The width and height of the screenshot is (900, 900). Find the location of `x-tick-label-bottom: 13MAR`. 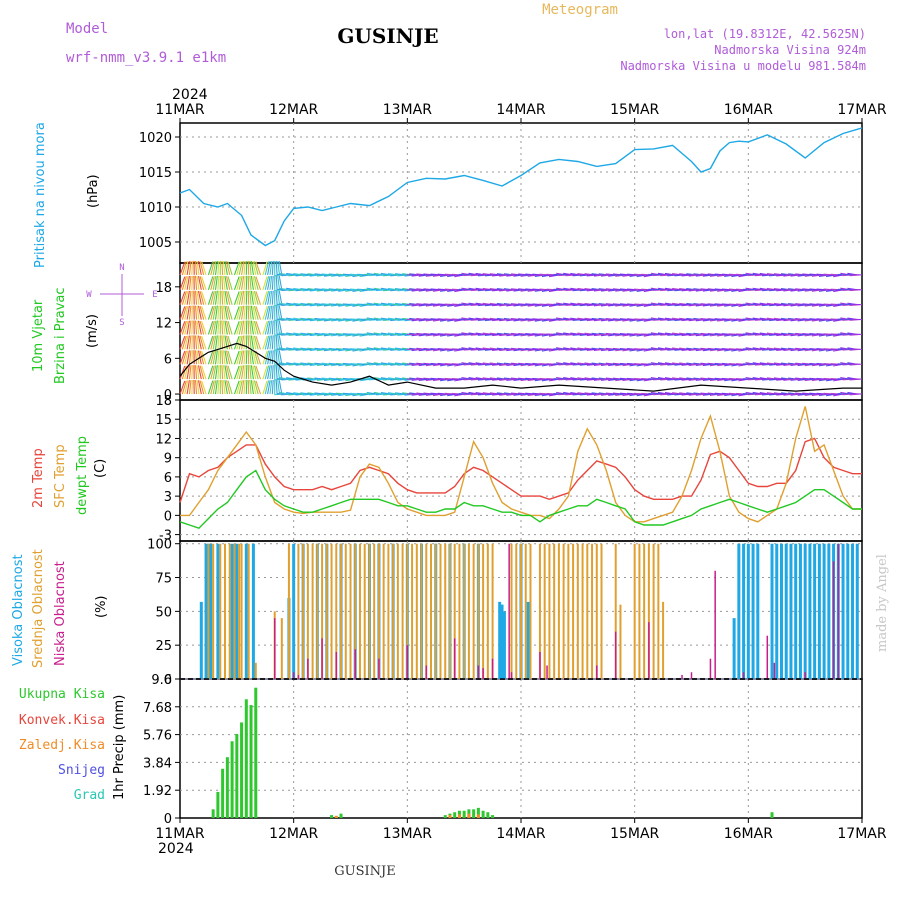

x-tick-label-bottom: 13MAR is located at coordinates (407, 834).